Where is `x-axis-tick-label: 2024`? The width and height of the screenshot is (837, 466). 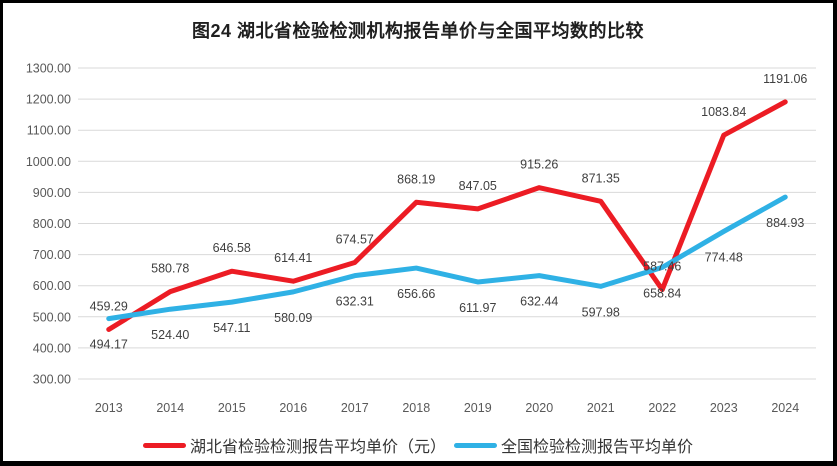 x-axis-tick-label: 2024 is located at coordinates (785, 408).